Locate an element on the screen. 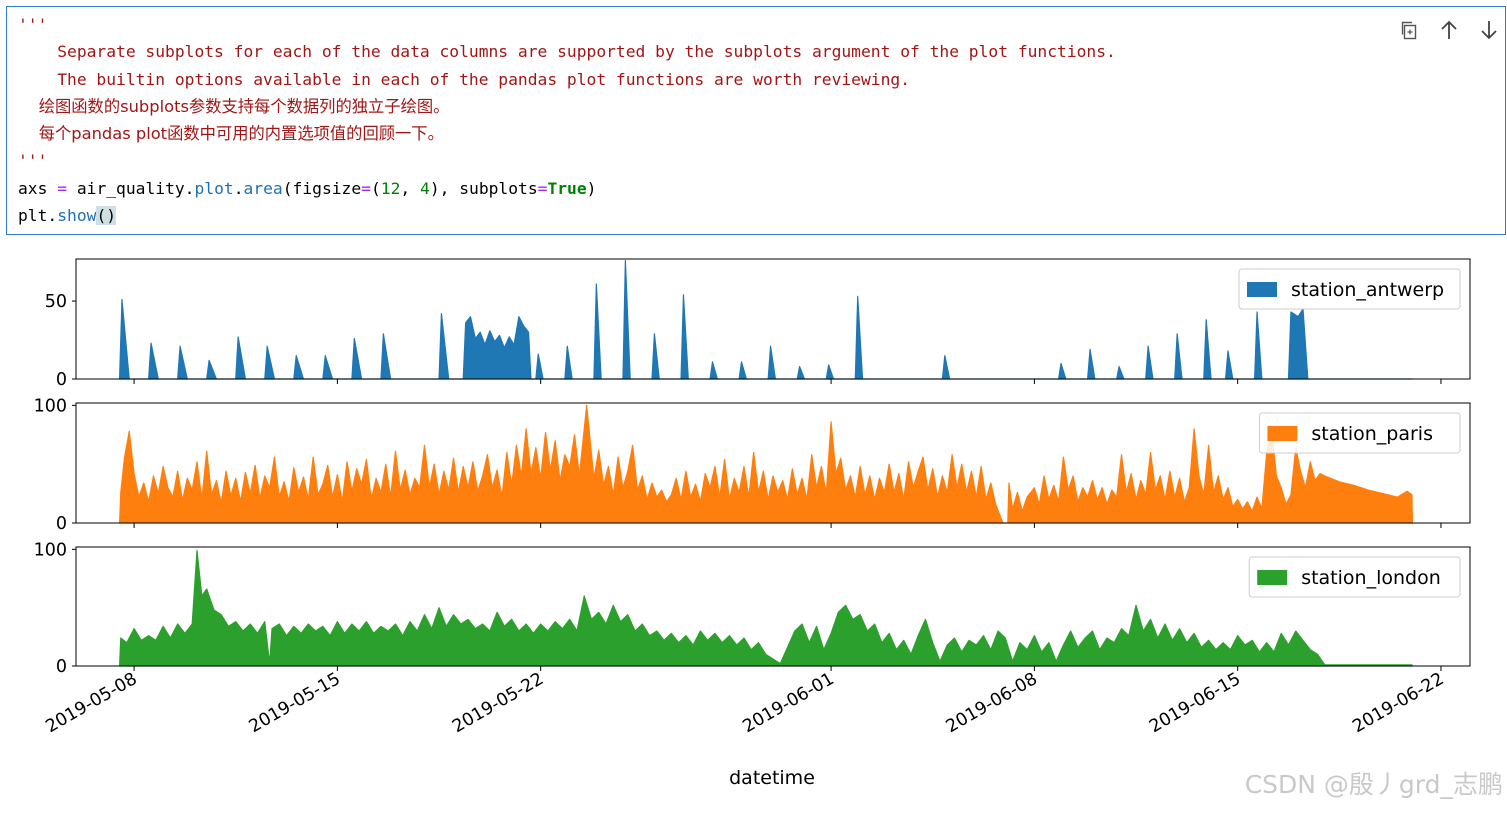  station_london-area is located at coordinates (766, 608).